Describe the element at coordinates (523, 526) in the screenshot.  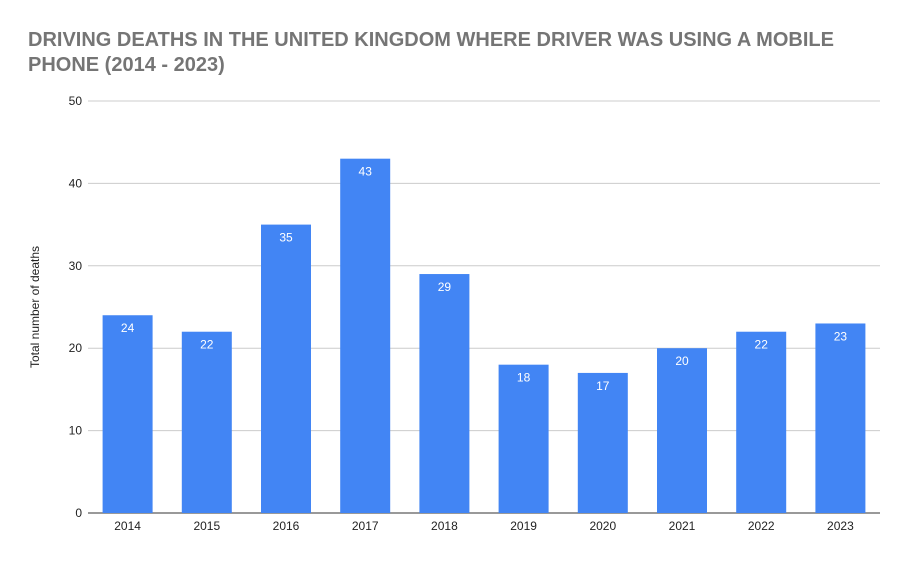
I see `x-tick-label: 2019` at that location.